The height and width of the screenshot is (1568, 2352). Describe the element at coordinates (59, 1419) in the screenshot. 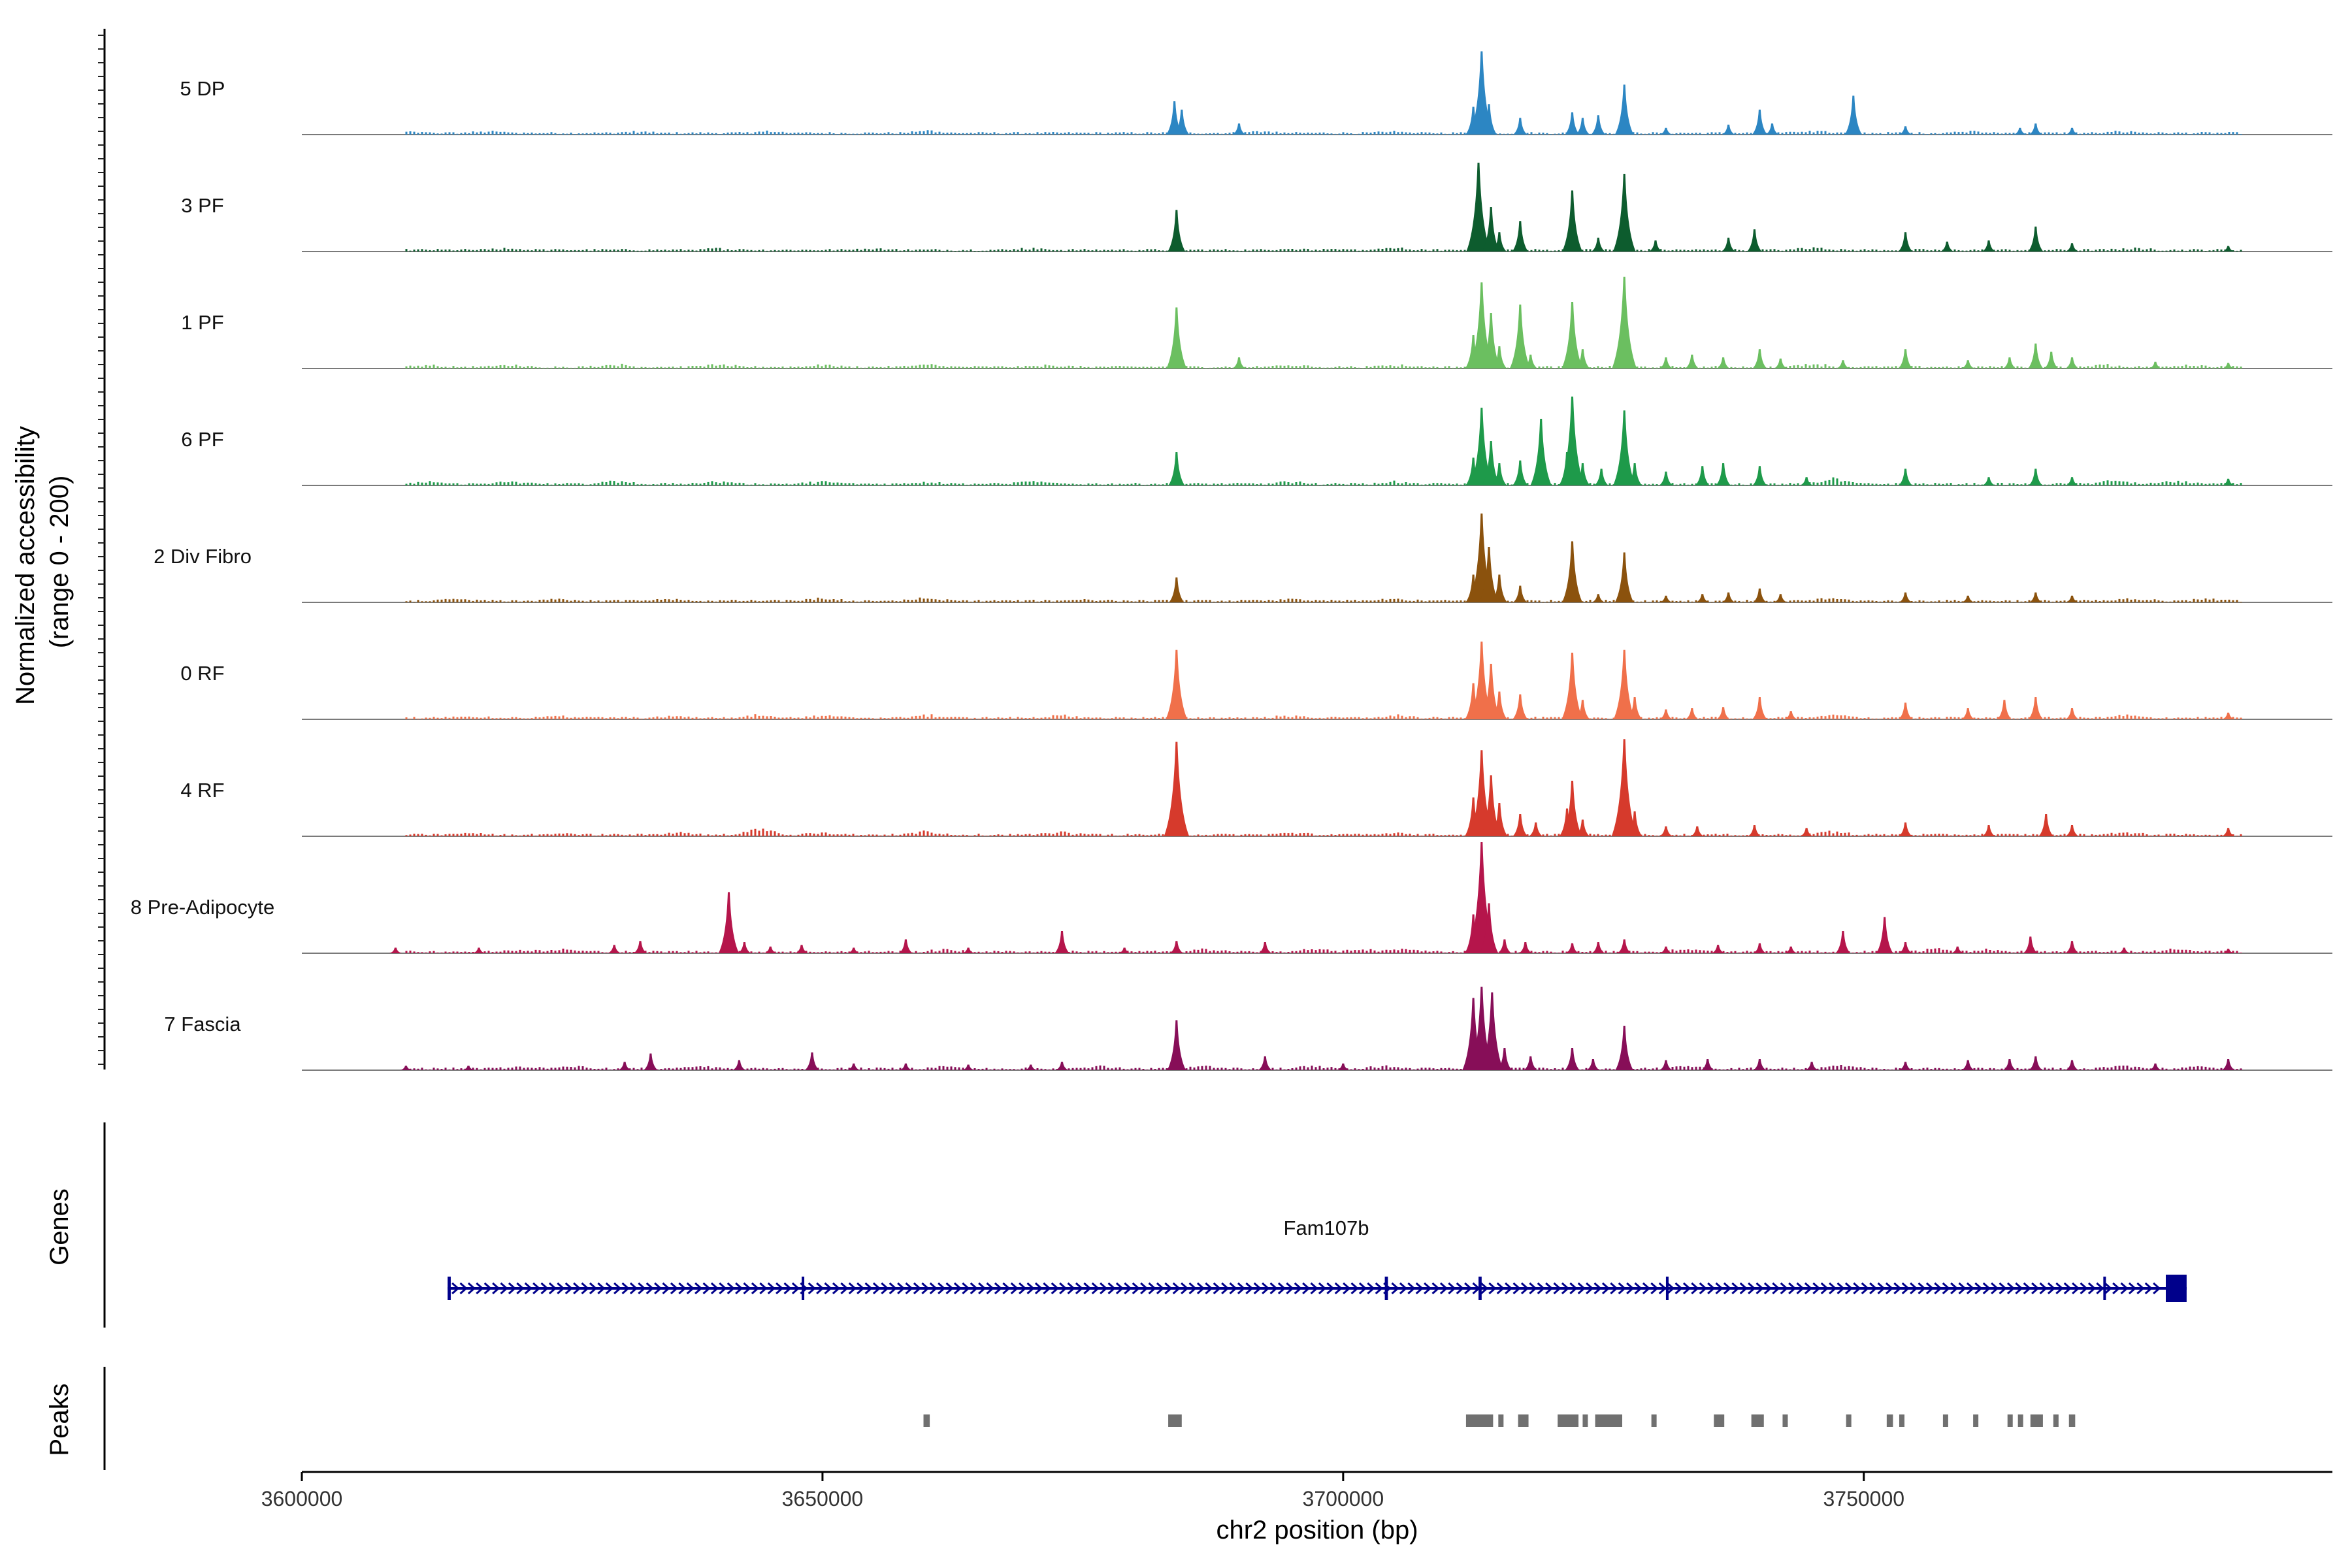

I see `peaks-track-title: Peaks` at that location.